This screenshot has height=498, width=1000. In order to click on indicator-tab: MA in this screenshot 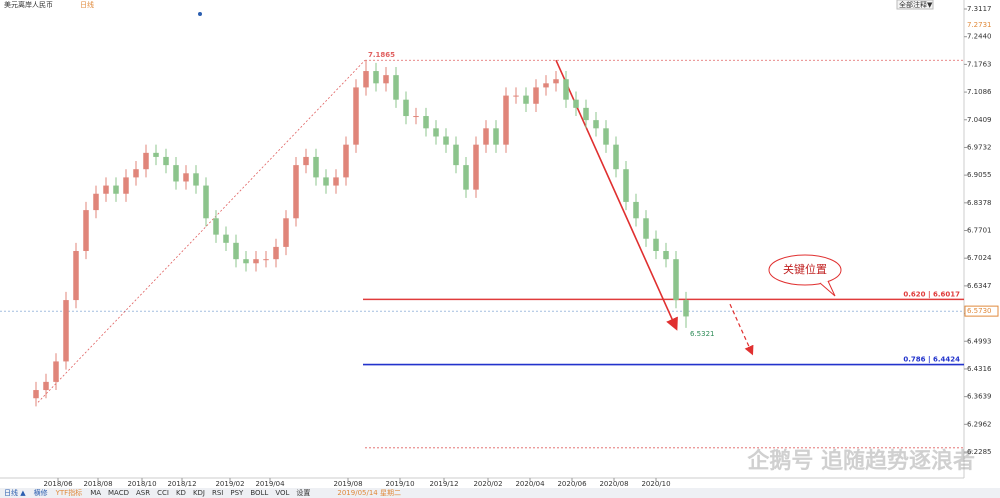, I will do `click(95, 493)`.